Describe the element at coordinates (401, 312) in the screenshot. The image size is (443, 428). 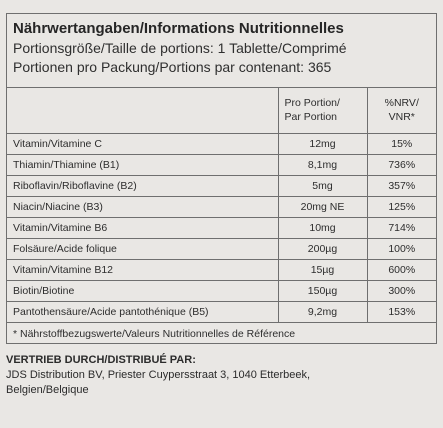
I see `nutrient-nrv: 153%` at that location.